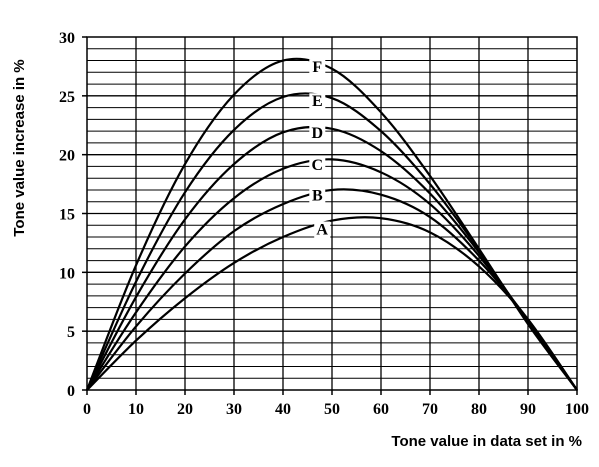 Image resolution: width=599 pixels, height=467 pixels. Describe the element at coordinates (185, 409) in the screenshot. I see `x-tick-label: 20` at that location.